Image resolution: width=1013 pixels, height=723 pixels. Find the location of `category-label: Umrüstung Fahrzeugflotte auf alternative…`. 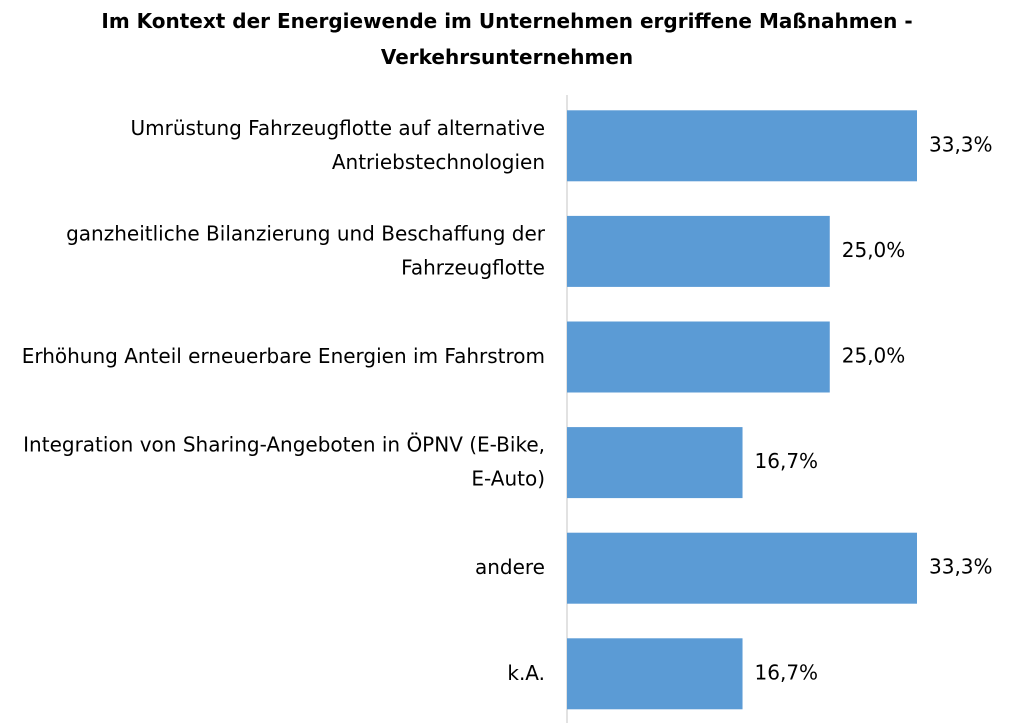

category-label: Umrüstung Fahrzeugflotte auf alternative… is located at coordinates (338, 144).